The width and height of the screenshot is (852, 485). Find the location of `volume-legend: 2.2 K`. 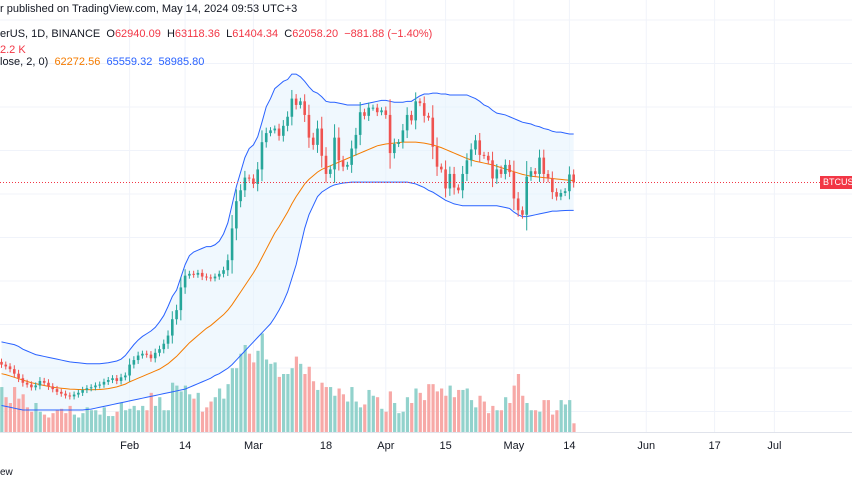

volume-legend: 2.2 K is located at coordinates (13, 50).